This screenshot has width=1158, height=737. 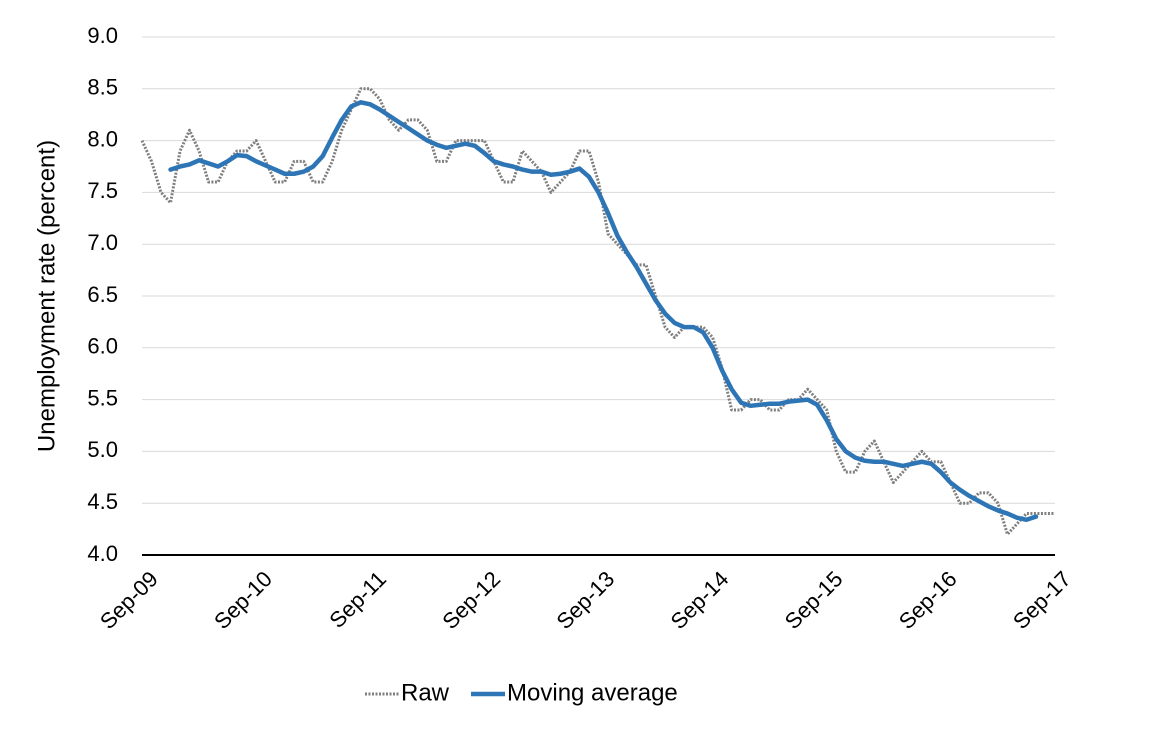 What do you see at coordinates (357, 599) in the screenshot?
I see `x-tick-label: Sep-11` at bounding box center [357, 599].